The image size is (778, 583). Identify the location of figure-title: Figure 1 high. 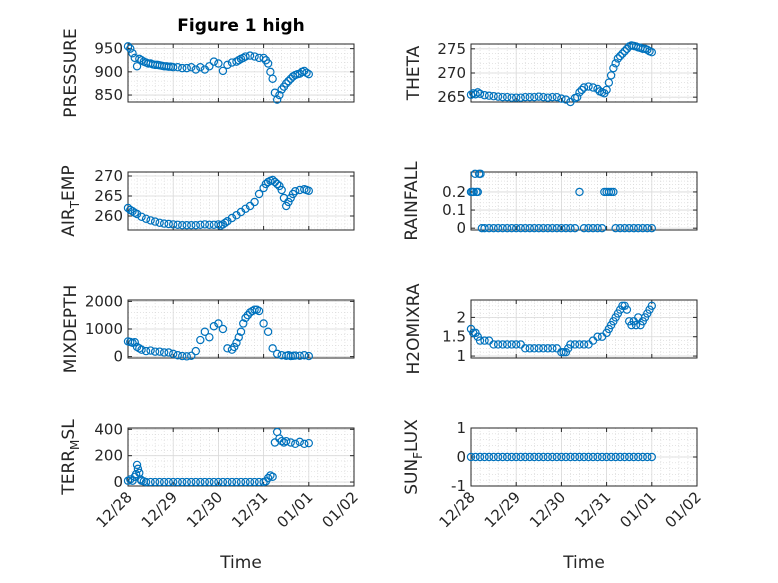
(241, 26).